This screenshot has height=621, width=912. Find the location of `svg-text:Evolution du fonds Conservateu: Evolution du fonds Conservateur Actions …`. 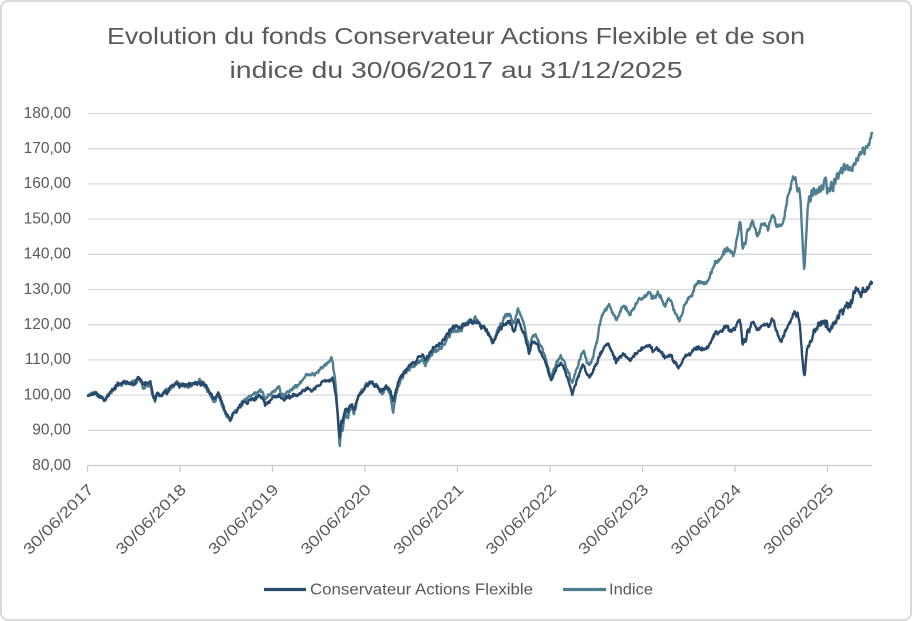

svg-text:Evolution du fonds Conservateu: Evolution du fonds Conservateur Actions … is located at coordinates (456, 36).